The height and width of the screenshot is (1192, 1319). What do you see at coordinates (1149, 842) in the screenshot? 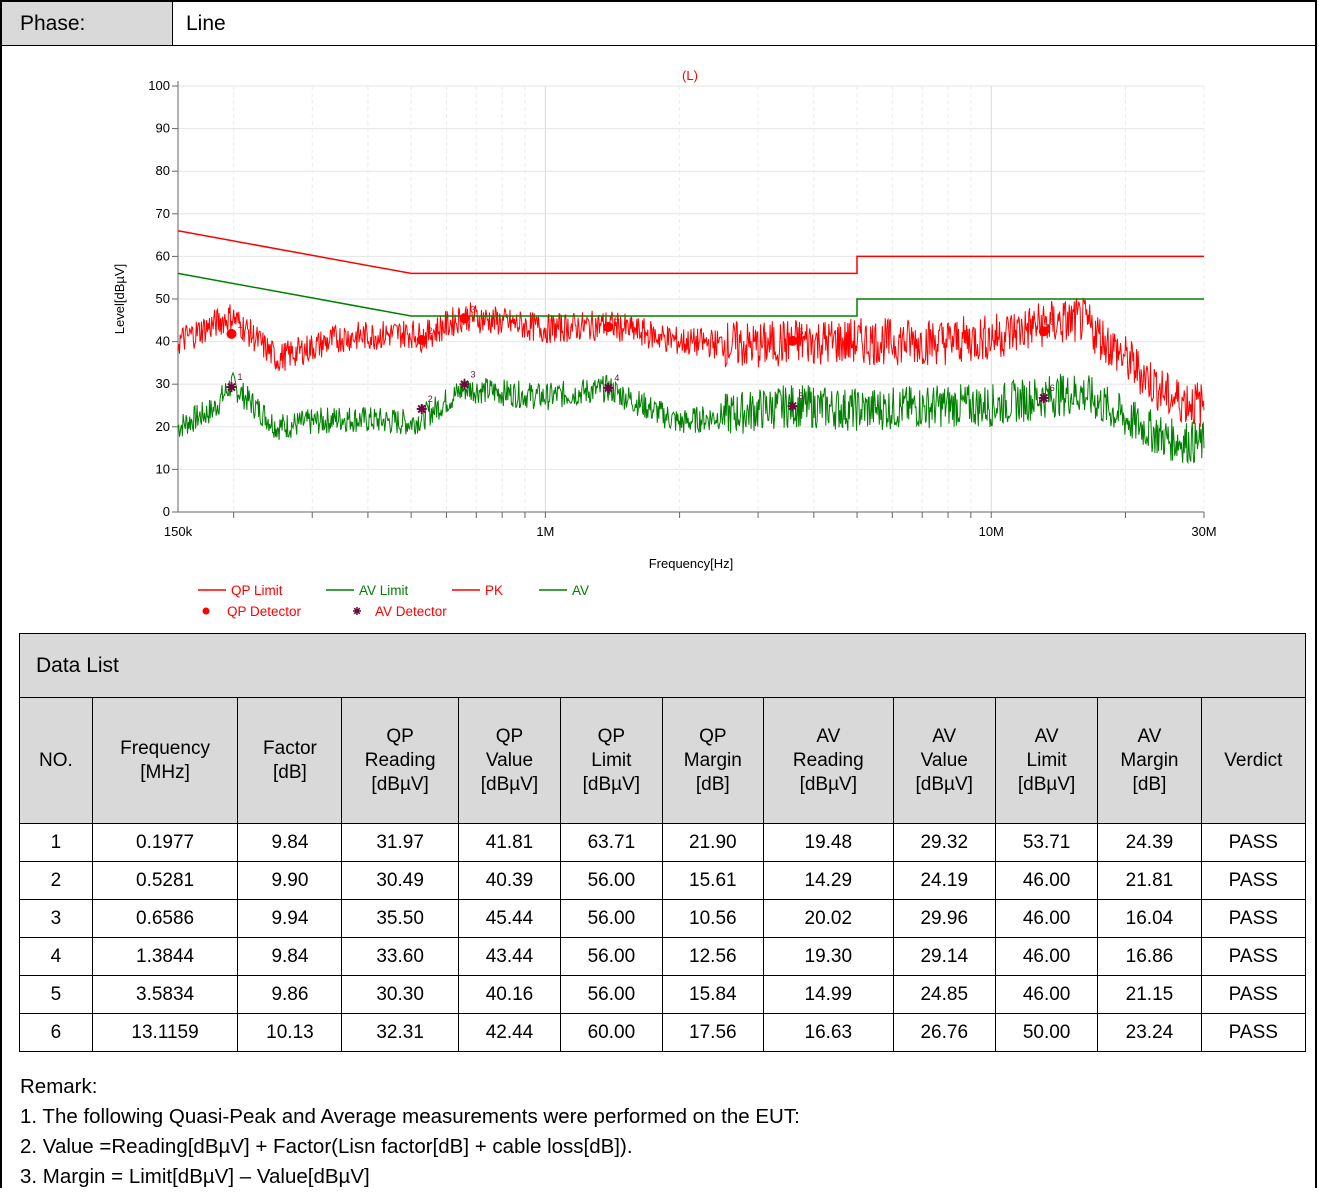
I see `table-cell: 24.39` at bounding box center [1149, 842].